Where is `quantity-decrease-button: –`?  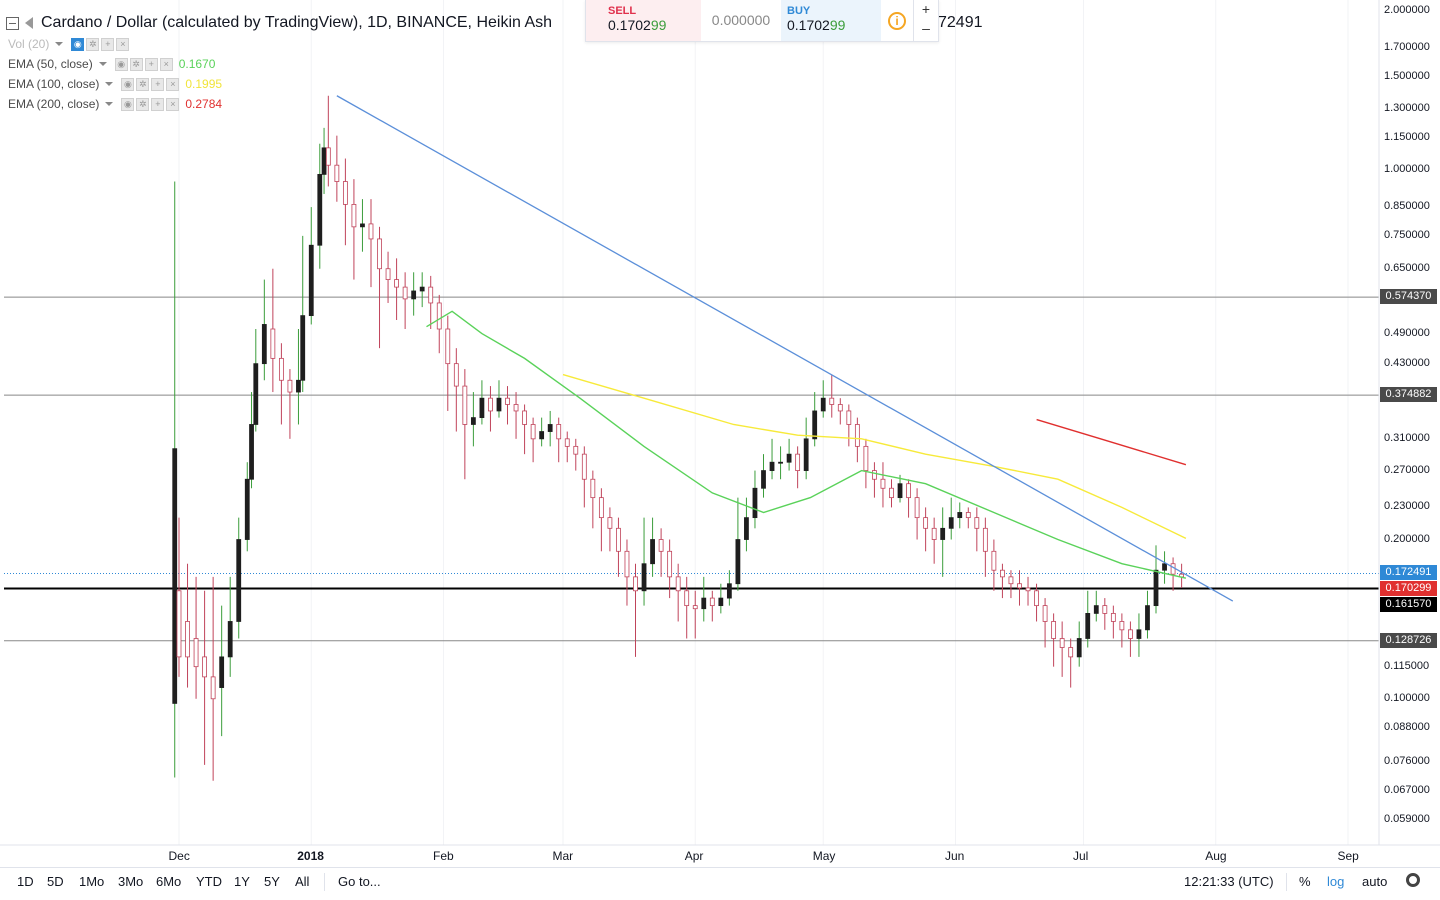
quantity-decrease-button: – is located at coordinates (926, 28).